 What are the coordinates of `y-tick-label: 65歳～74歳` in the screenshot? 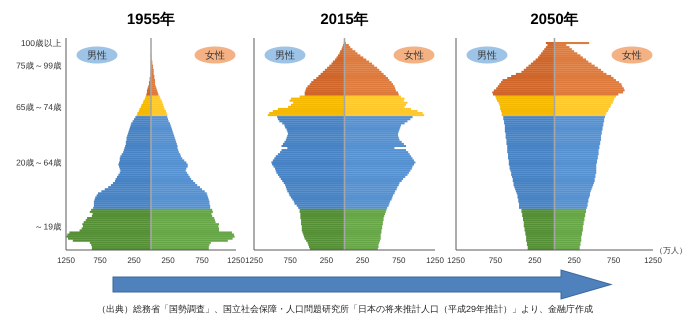 It's located at (39, 107).